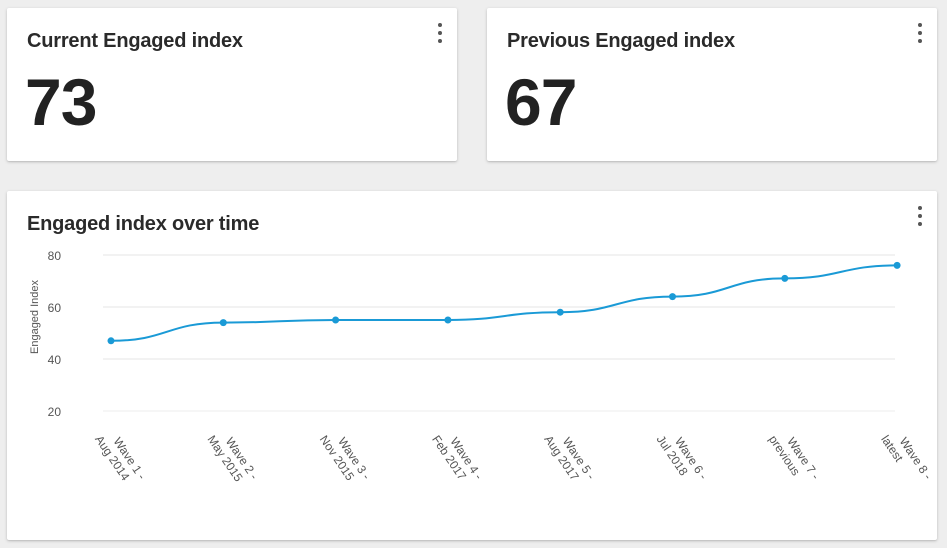 This screenshot has width=947, height=548. What do you see at coordinates (55, 412) in the screenshot?
I see `y-tick-label: 20` at bounding box center [55, 412].